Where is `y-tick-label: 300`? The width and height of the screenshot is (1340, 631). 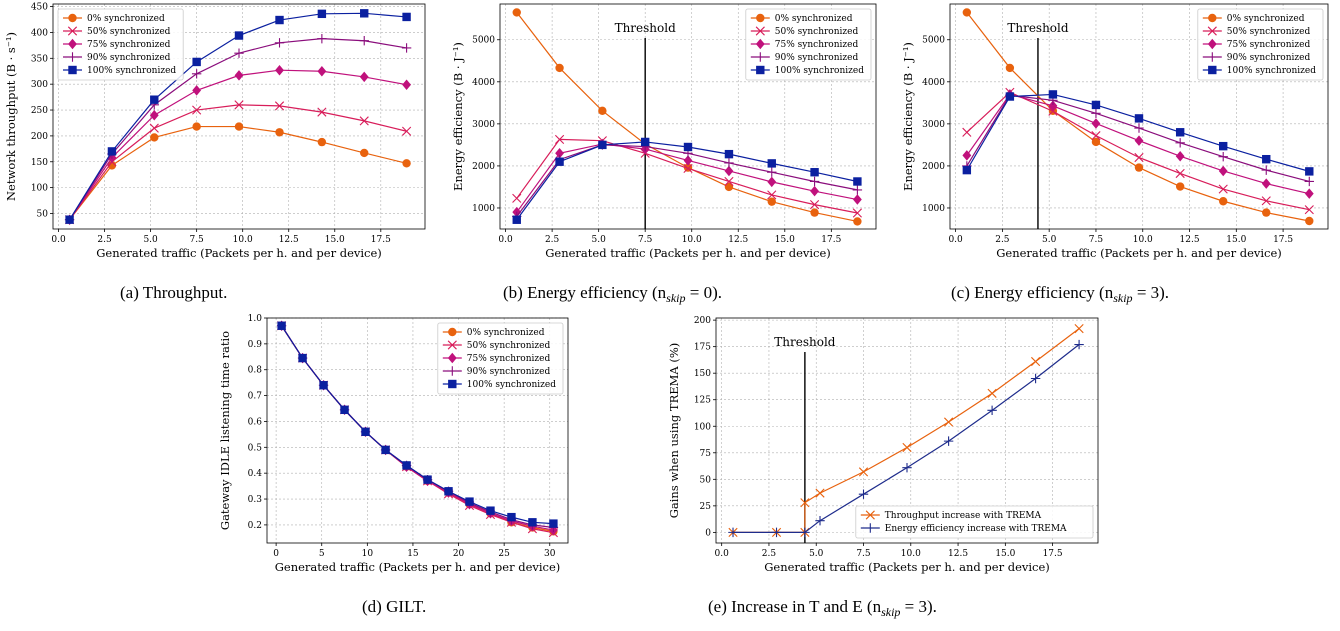
y-tick-label: 300 is located at coordinates (39, 85).